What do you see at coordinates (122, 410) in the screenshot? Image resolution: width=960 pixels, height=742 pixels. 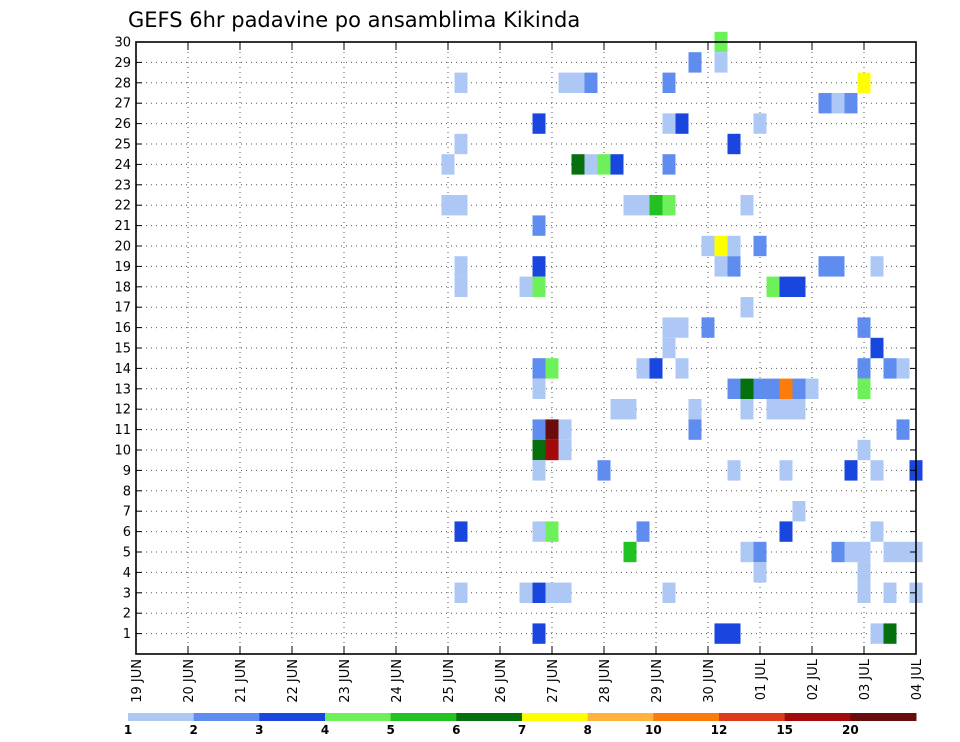 I see `y-tick-label: 12` at bounding box center [122, 410].